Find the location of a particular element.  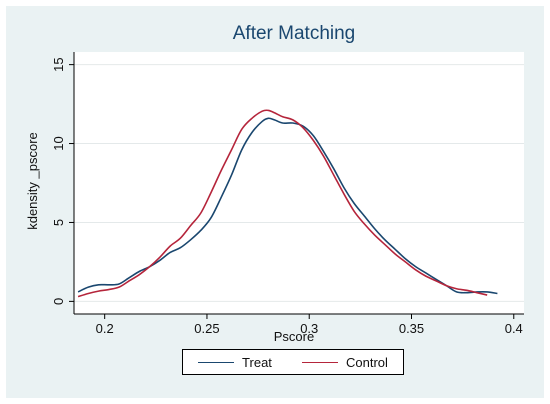

y-axis-title: kdensity _pscore is located at coordinates (32, 181).